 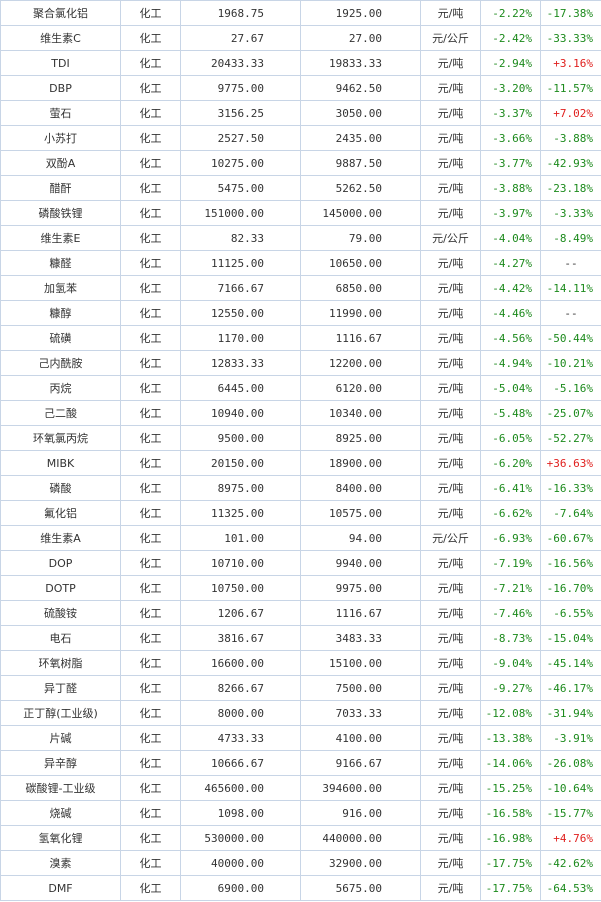 I want to click on change-cell: -4.04%, so click(x=510, y=238).